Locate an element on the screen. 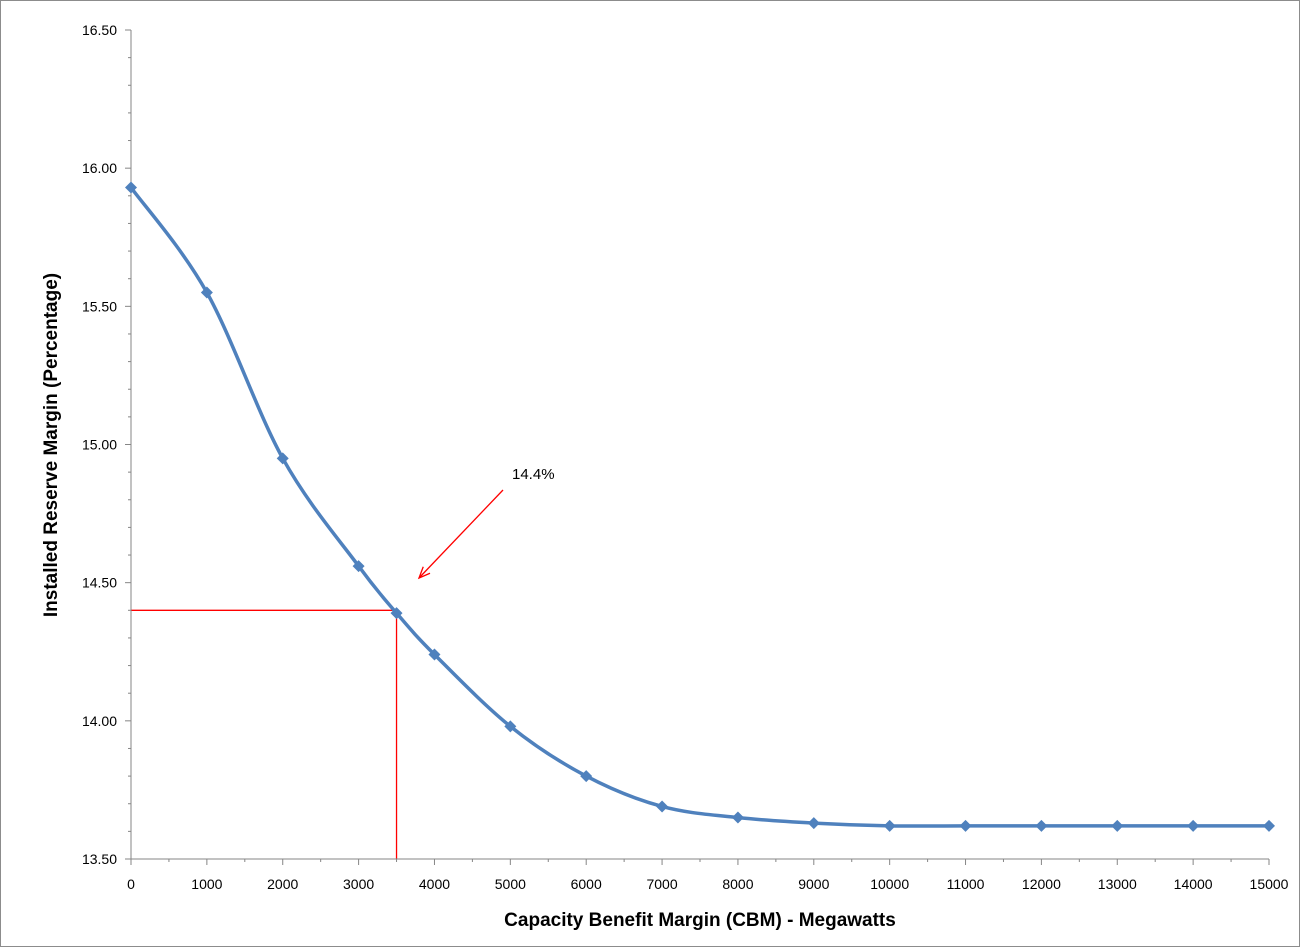 The width and height of the screenshot is (1302, 951). x-tick-label: 2000 is located at coordinates (282, 884).